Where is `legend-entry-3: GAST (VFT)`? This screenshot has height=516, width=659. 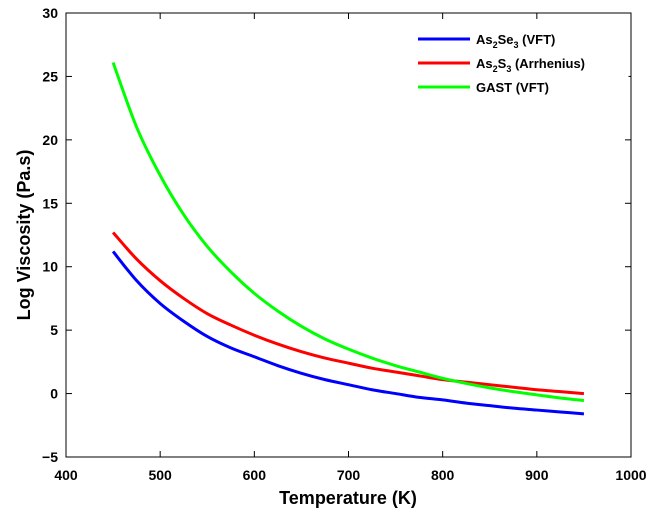 legend-entry-3: GAST (VFT) is located at coordinates (512, 87).